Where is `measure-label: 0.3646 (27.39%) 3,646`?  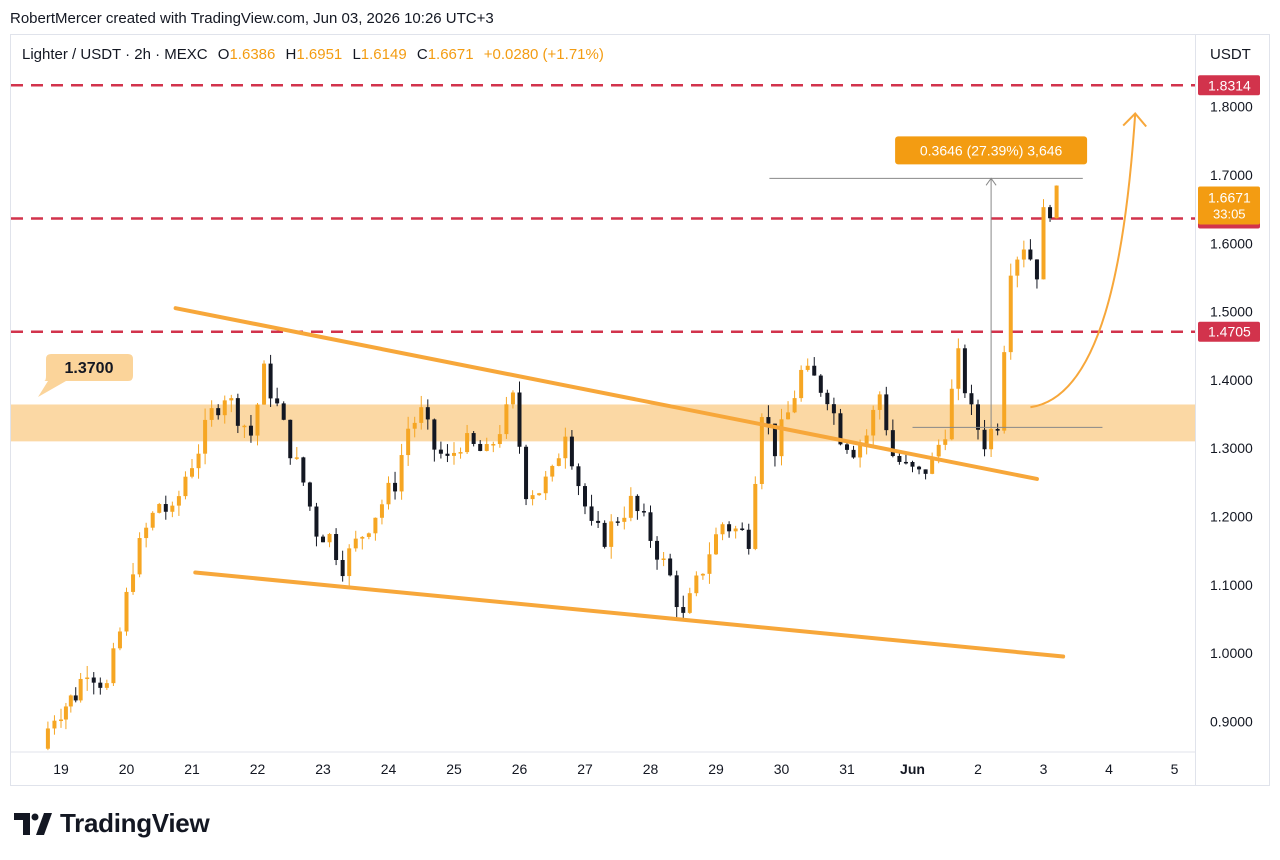 measure-label: 0.3646 (27.39%) 3,646 is located at coordinates (991, 150).